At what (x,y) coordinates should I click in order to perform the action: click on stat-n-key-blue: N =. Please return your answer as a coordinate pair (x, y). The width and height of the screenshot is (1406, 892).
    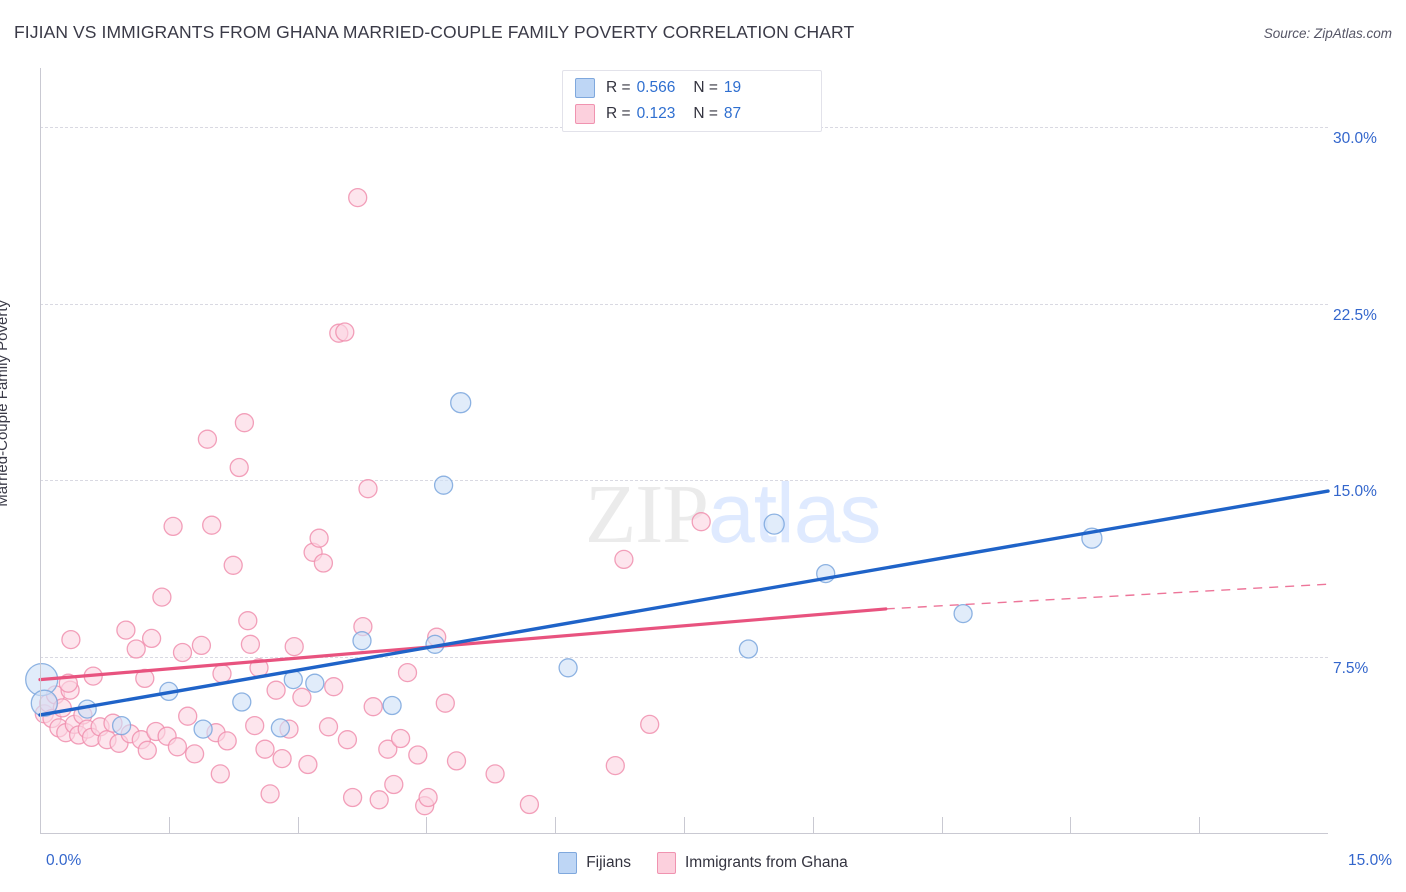
    Looking at the image, I should click on (705, 87).